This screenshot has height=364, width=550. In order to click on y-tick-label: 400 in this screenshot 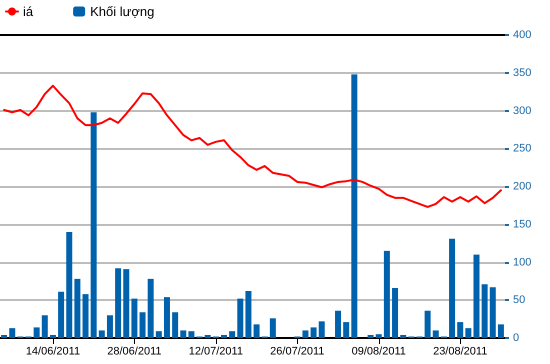, I will do `click(522, 35)`.